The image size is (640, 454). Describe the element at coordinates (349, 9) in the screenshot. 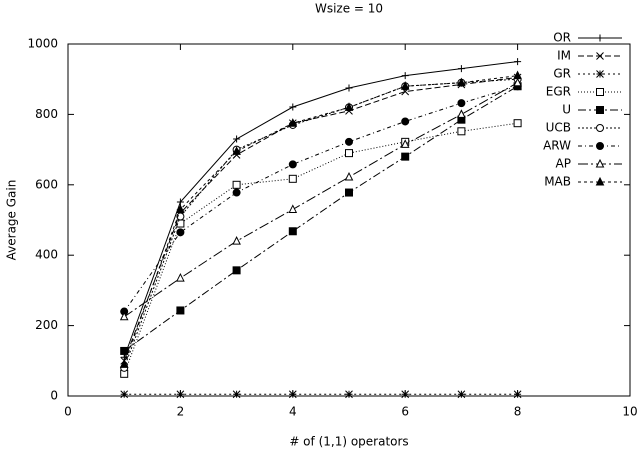

I see `chart-title: Wsize = 10` at that location.